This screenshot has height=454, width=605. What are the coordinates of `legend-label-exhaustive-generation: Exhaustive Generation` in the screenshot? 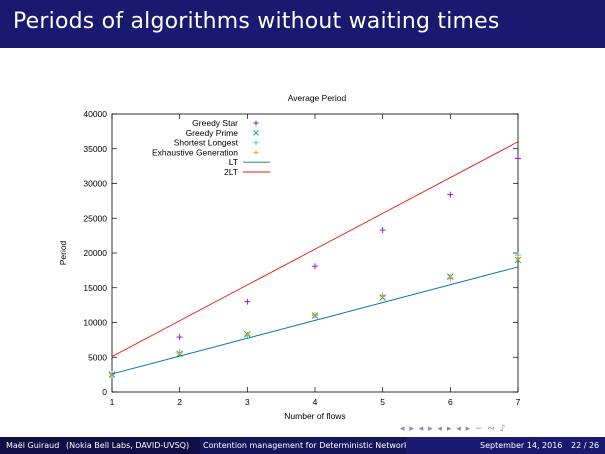 It's located at (195, 152).